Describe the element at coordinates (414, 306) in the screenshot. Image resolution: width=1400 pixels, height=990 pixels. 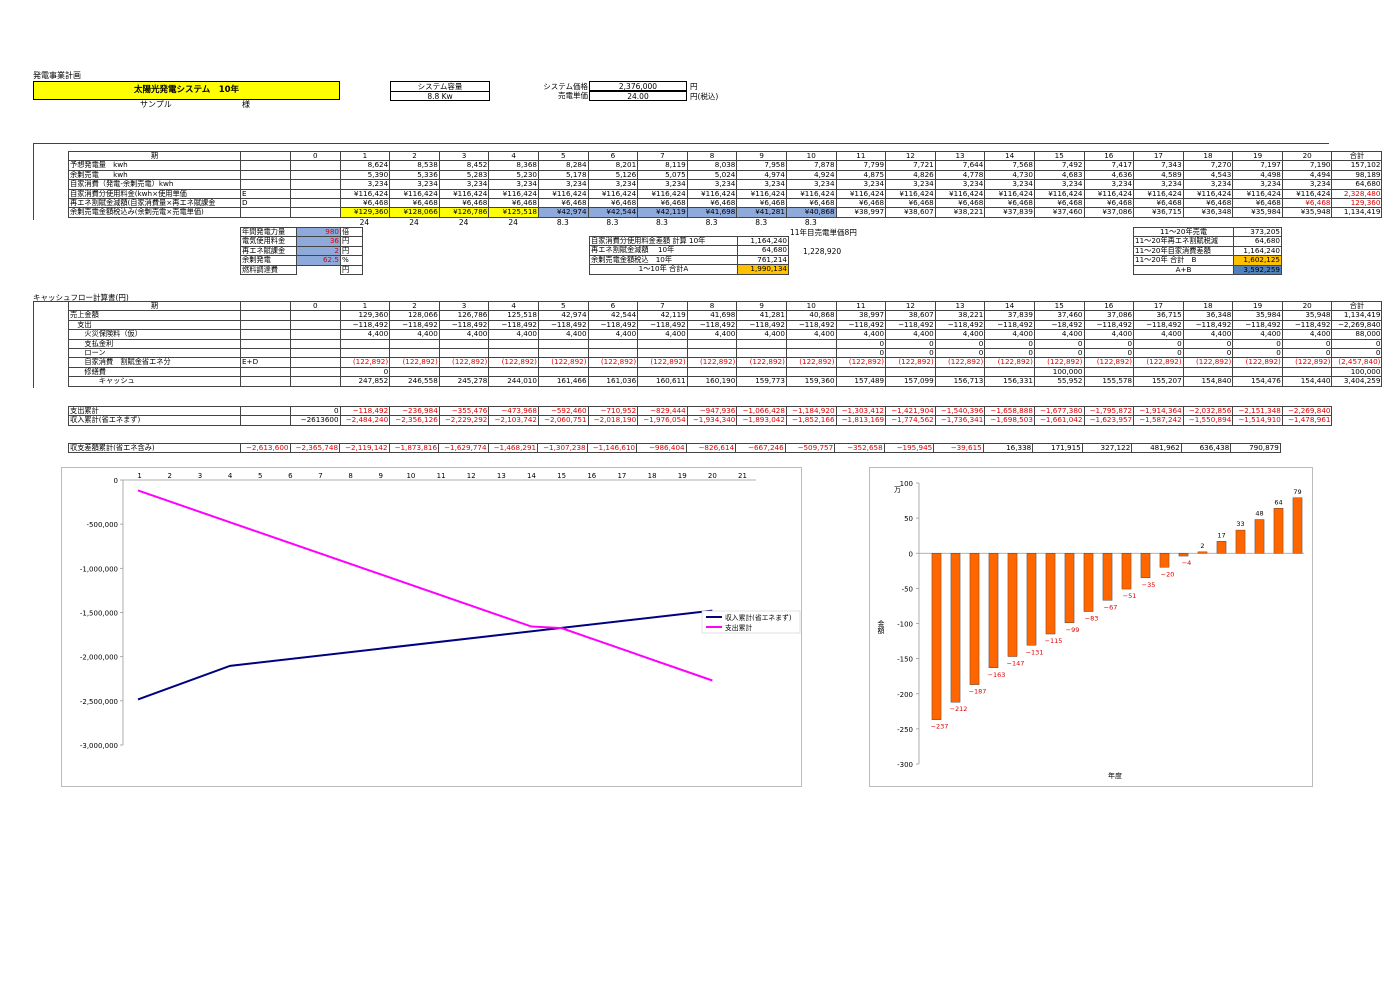
I see `col-header: 2` at that location.